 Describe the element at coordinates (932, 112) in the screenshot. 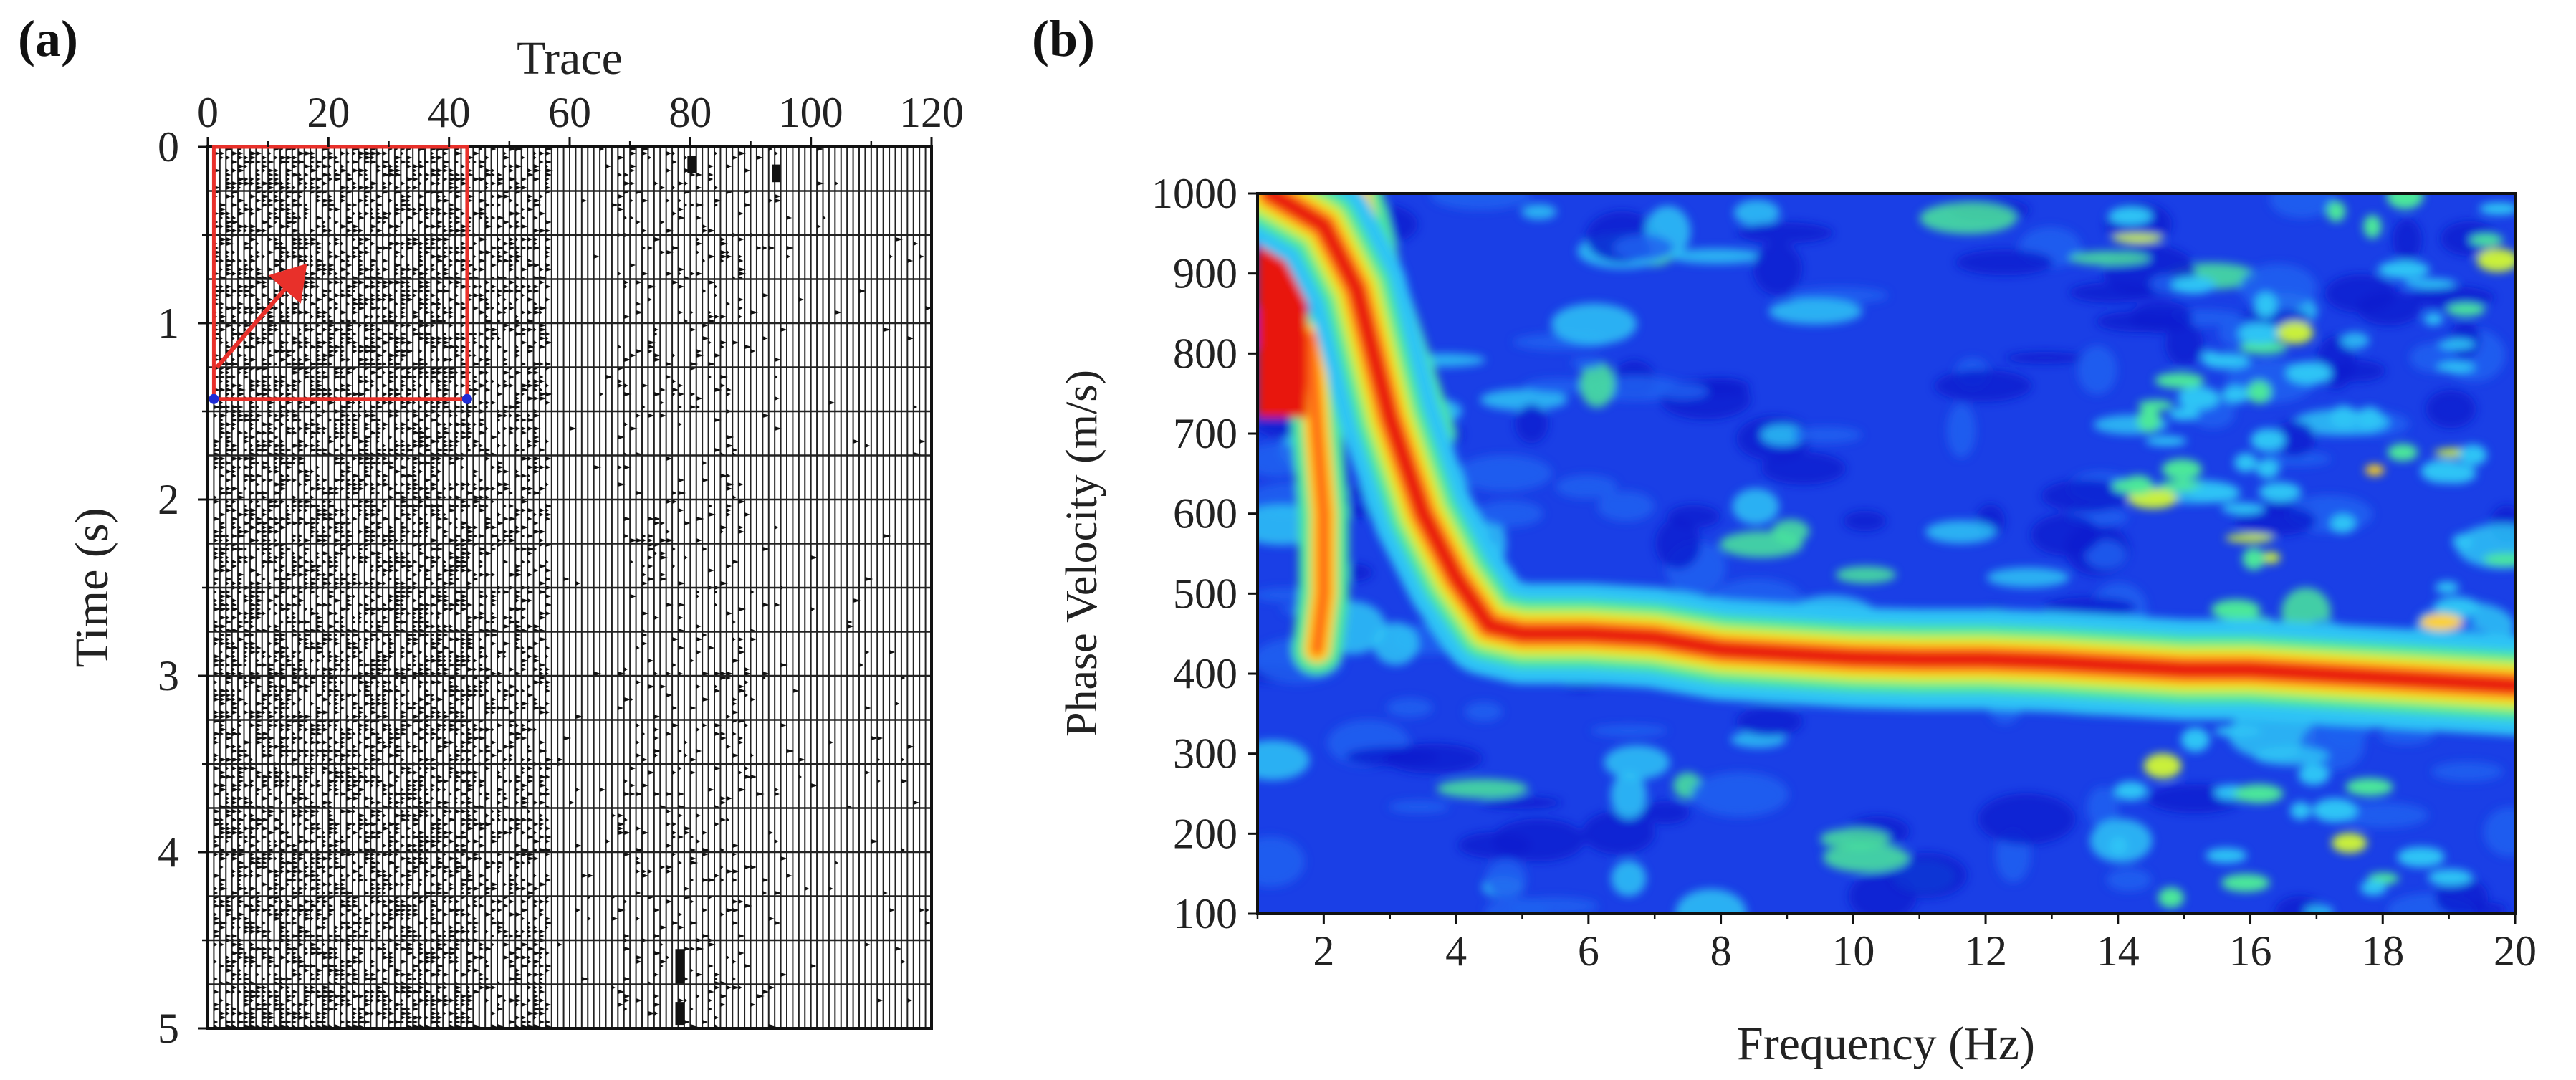

I see `x-tick-label: 120` at that location.